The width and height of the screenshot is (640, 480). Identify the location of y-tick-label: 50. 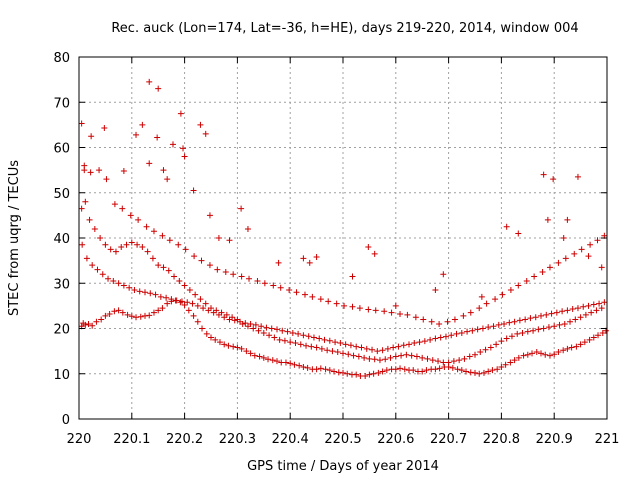
(61, 194).